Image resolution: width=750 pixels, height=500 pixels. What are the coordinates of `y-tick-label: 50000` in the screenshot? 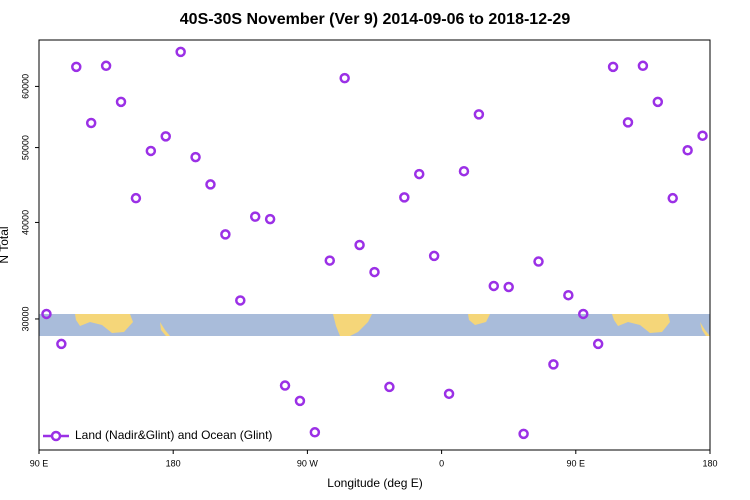 It's located at (25, 147).